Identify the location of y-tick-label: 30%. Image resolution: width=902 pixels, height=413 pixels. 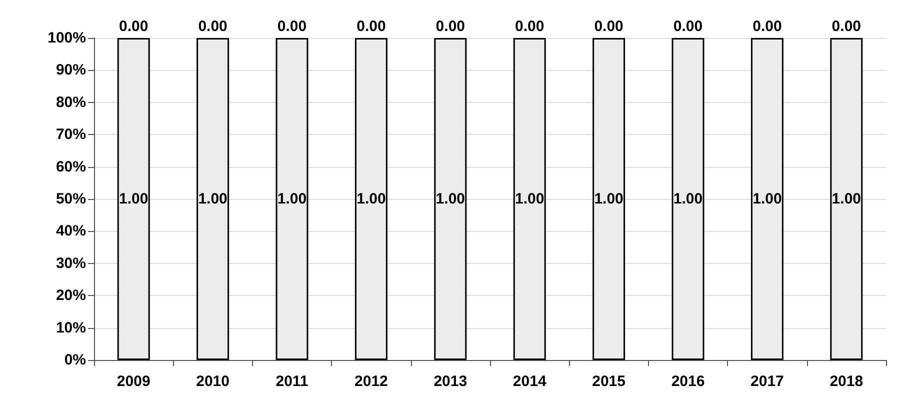
(71, 263).